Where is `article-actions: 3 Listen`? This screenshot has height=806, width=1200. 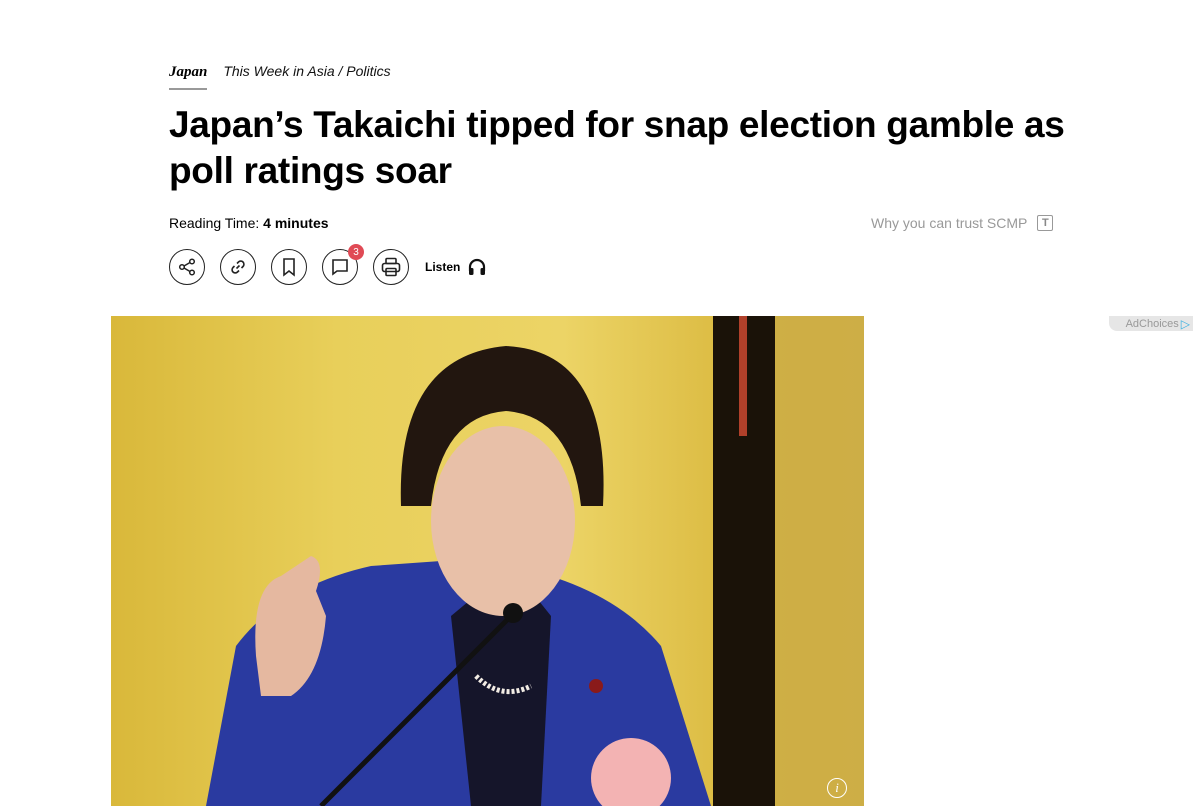
article-actions: 3 Listen is located at coordinates (327, 264).